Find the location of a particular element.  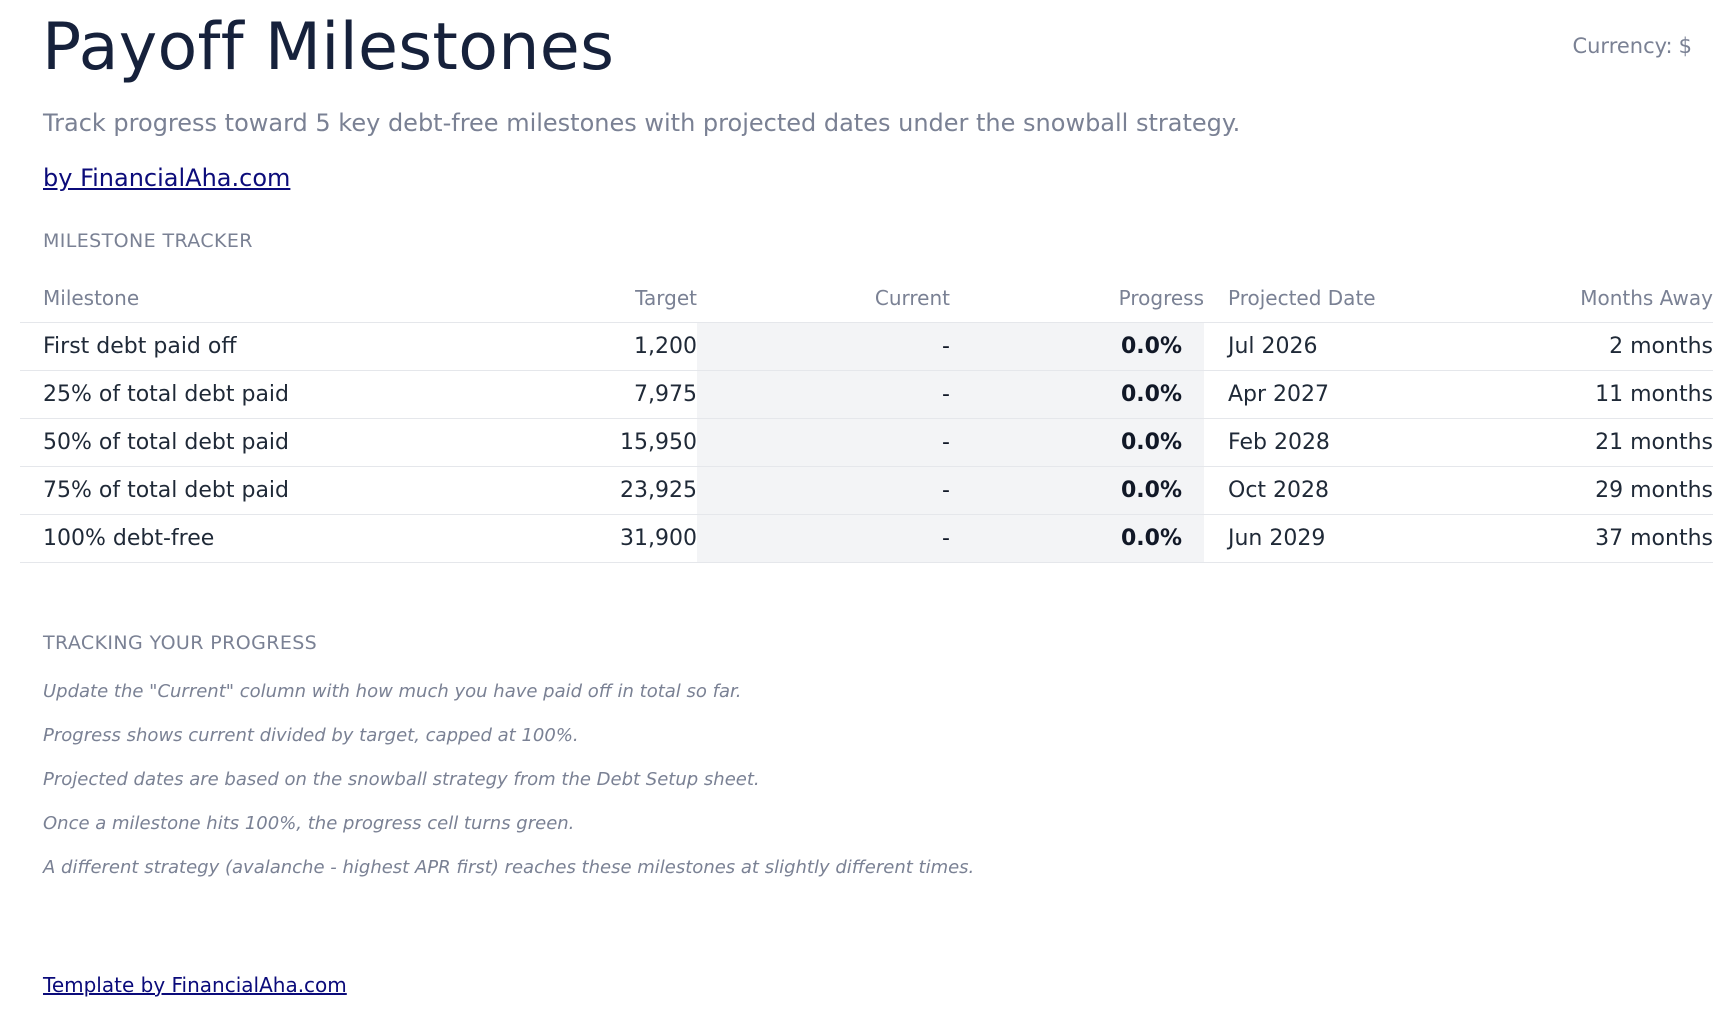

header-milestone: Milestone is located at coordinates (91, 298).